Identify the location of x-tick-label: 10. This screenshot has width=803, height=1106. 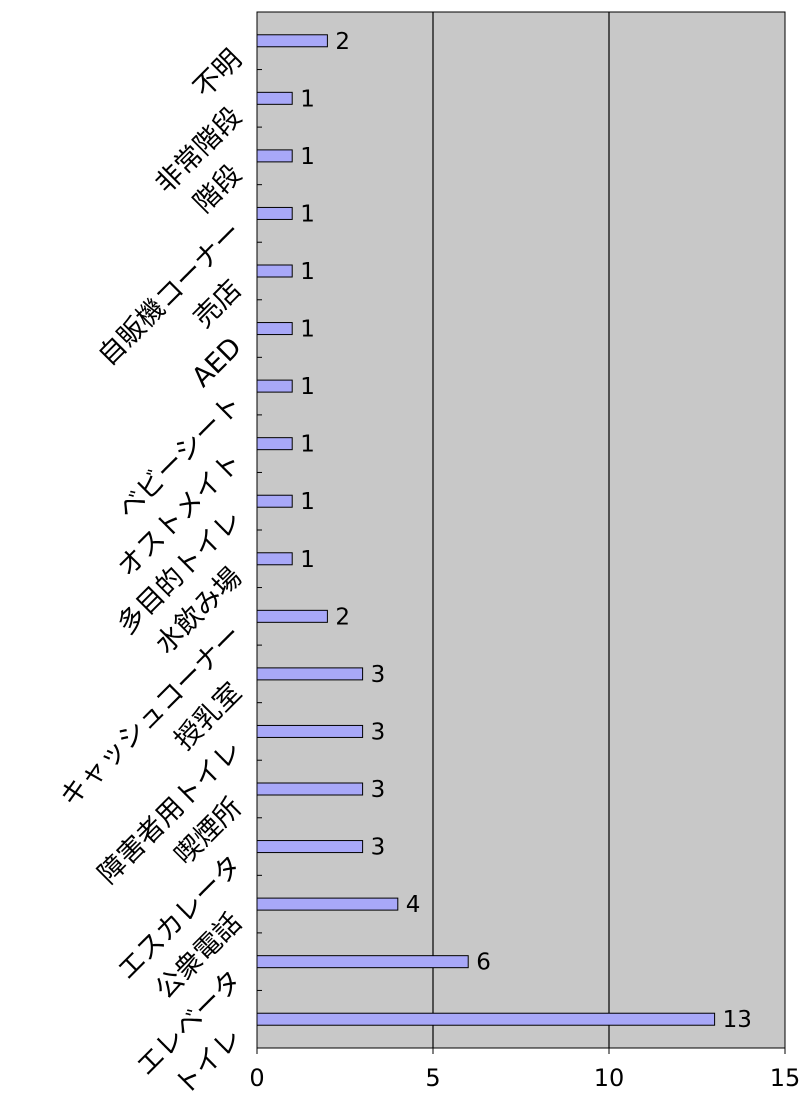
(609, 1078).